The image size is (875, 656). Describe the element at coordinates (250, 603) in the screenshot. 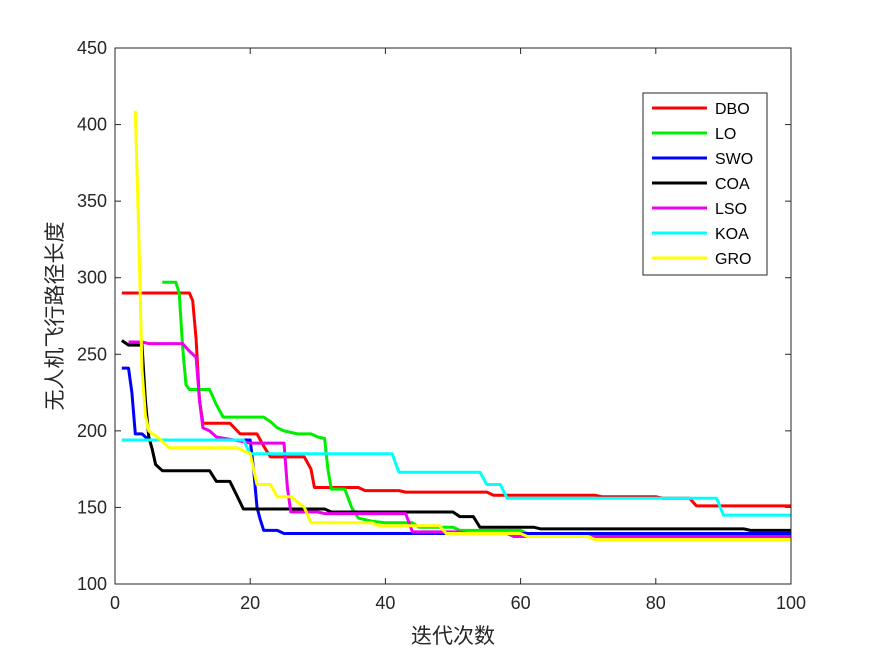

I see `x-tick-label: 20` at that location.